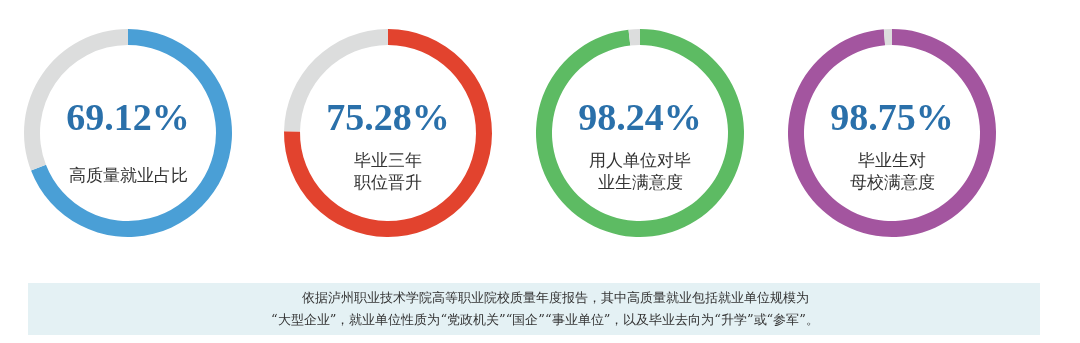 The width and height of the screenshot is (1080, 343). Describe the element at coordinates (892, 182) in the screenshot. I see `text: 母校满意度` at that location.